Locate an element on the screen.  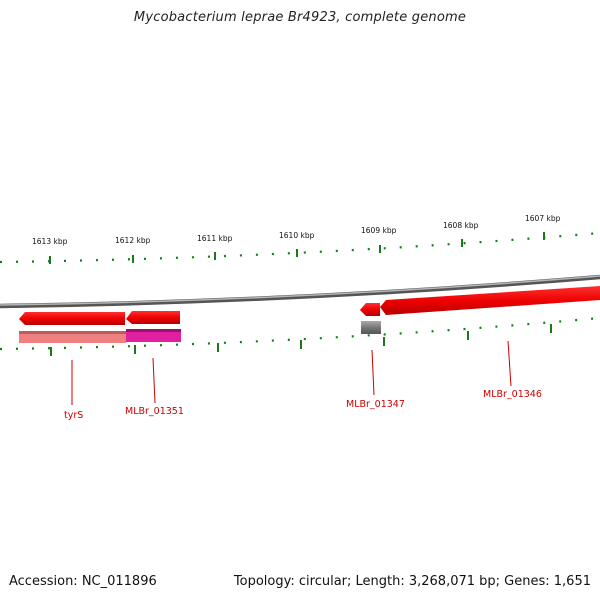
gene-label-MLBr_01346: MLBr_01346 is located at coordinates (512, 394).